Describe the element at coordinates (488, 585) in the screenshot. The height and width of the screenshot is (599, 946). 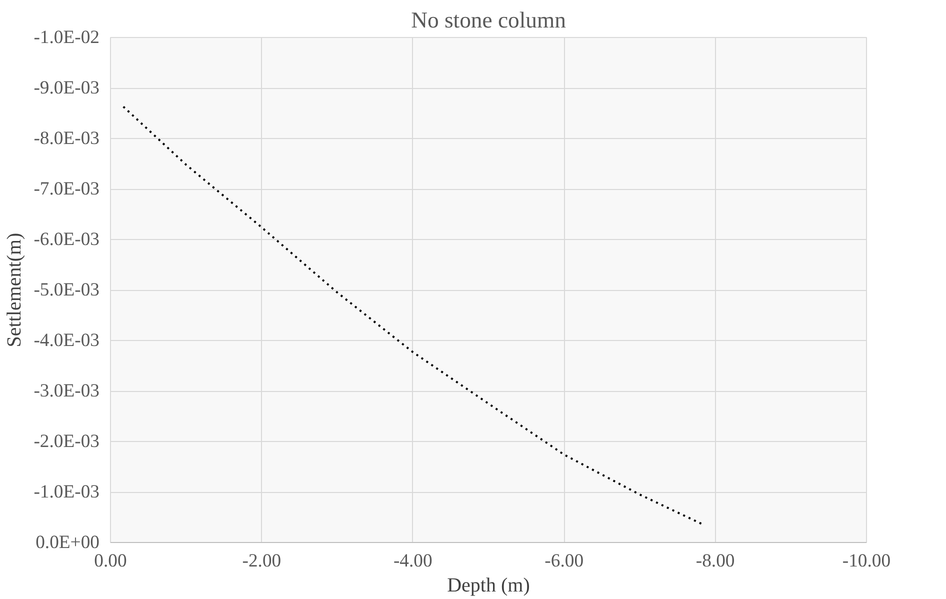
I see `x-axis-title: Depth (m)` at that location.